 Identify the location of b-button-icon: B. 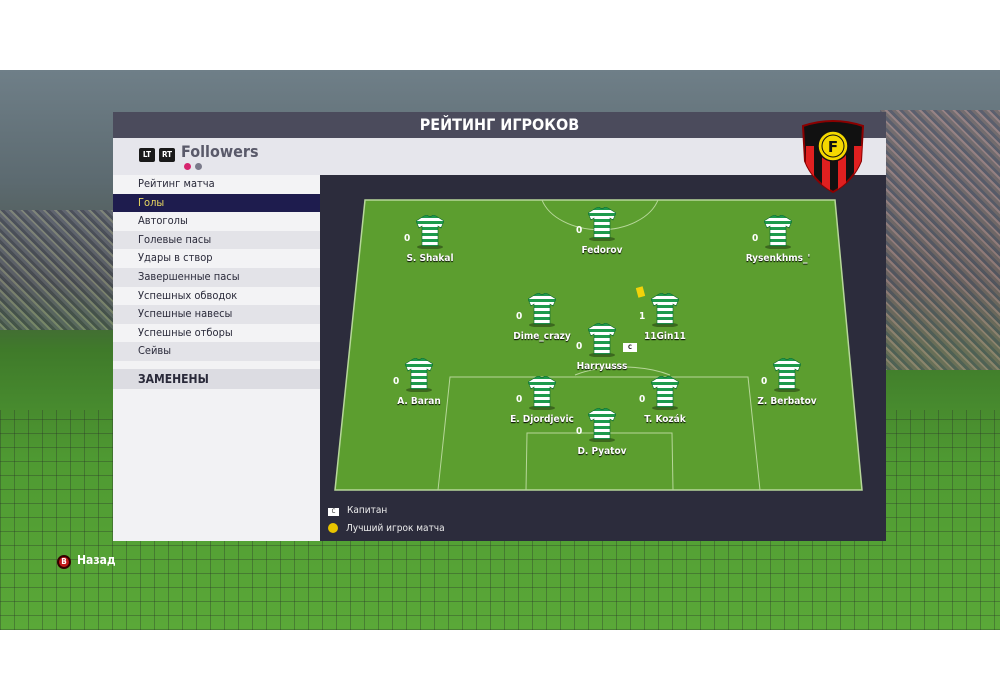
(64, 562).